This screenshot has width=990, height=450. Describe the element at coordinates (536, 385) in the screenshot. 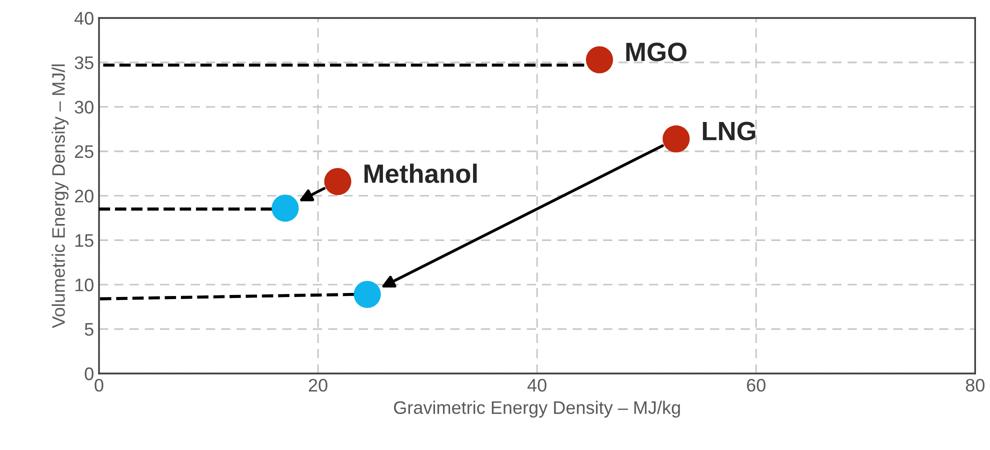

I see `x-tick-label: 40` at that location.